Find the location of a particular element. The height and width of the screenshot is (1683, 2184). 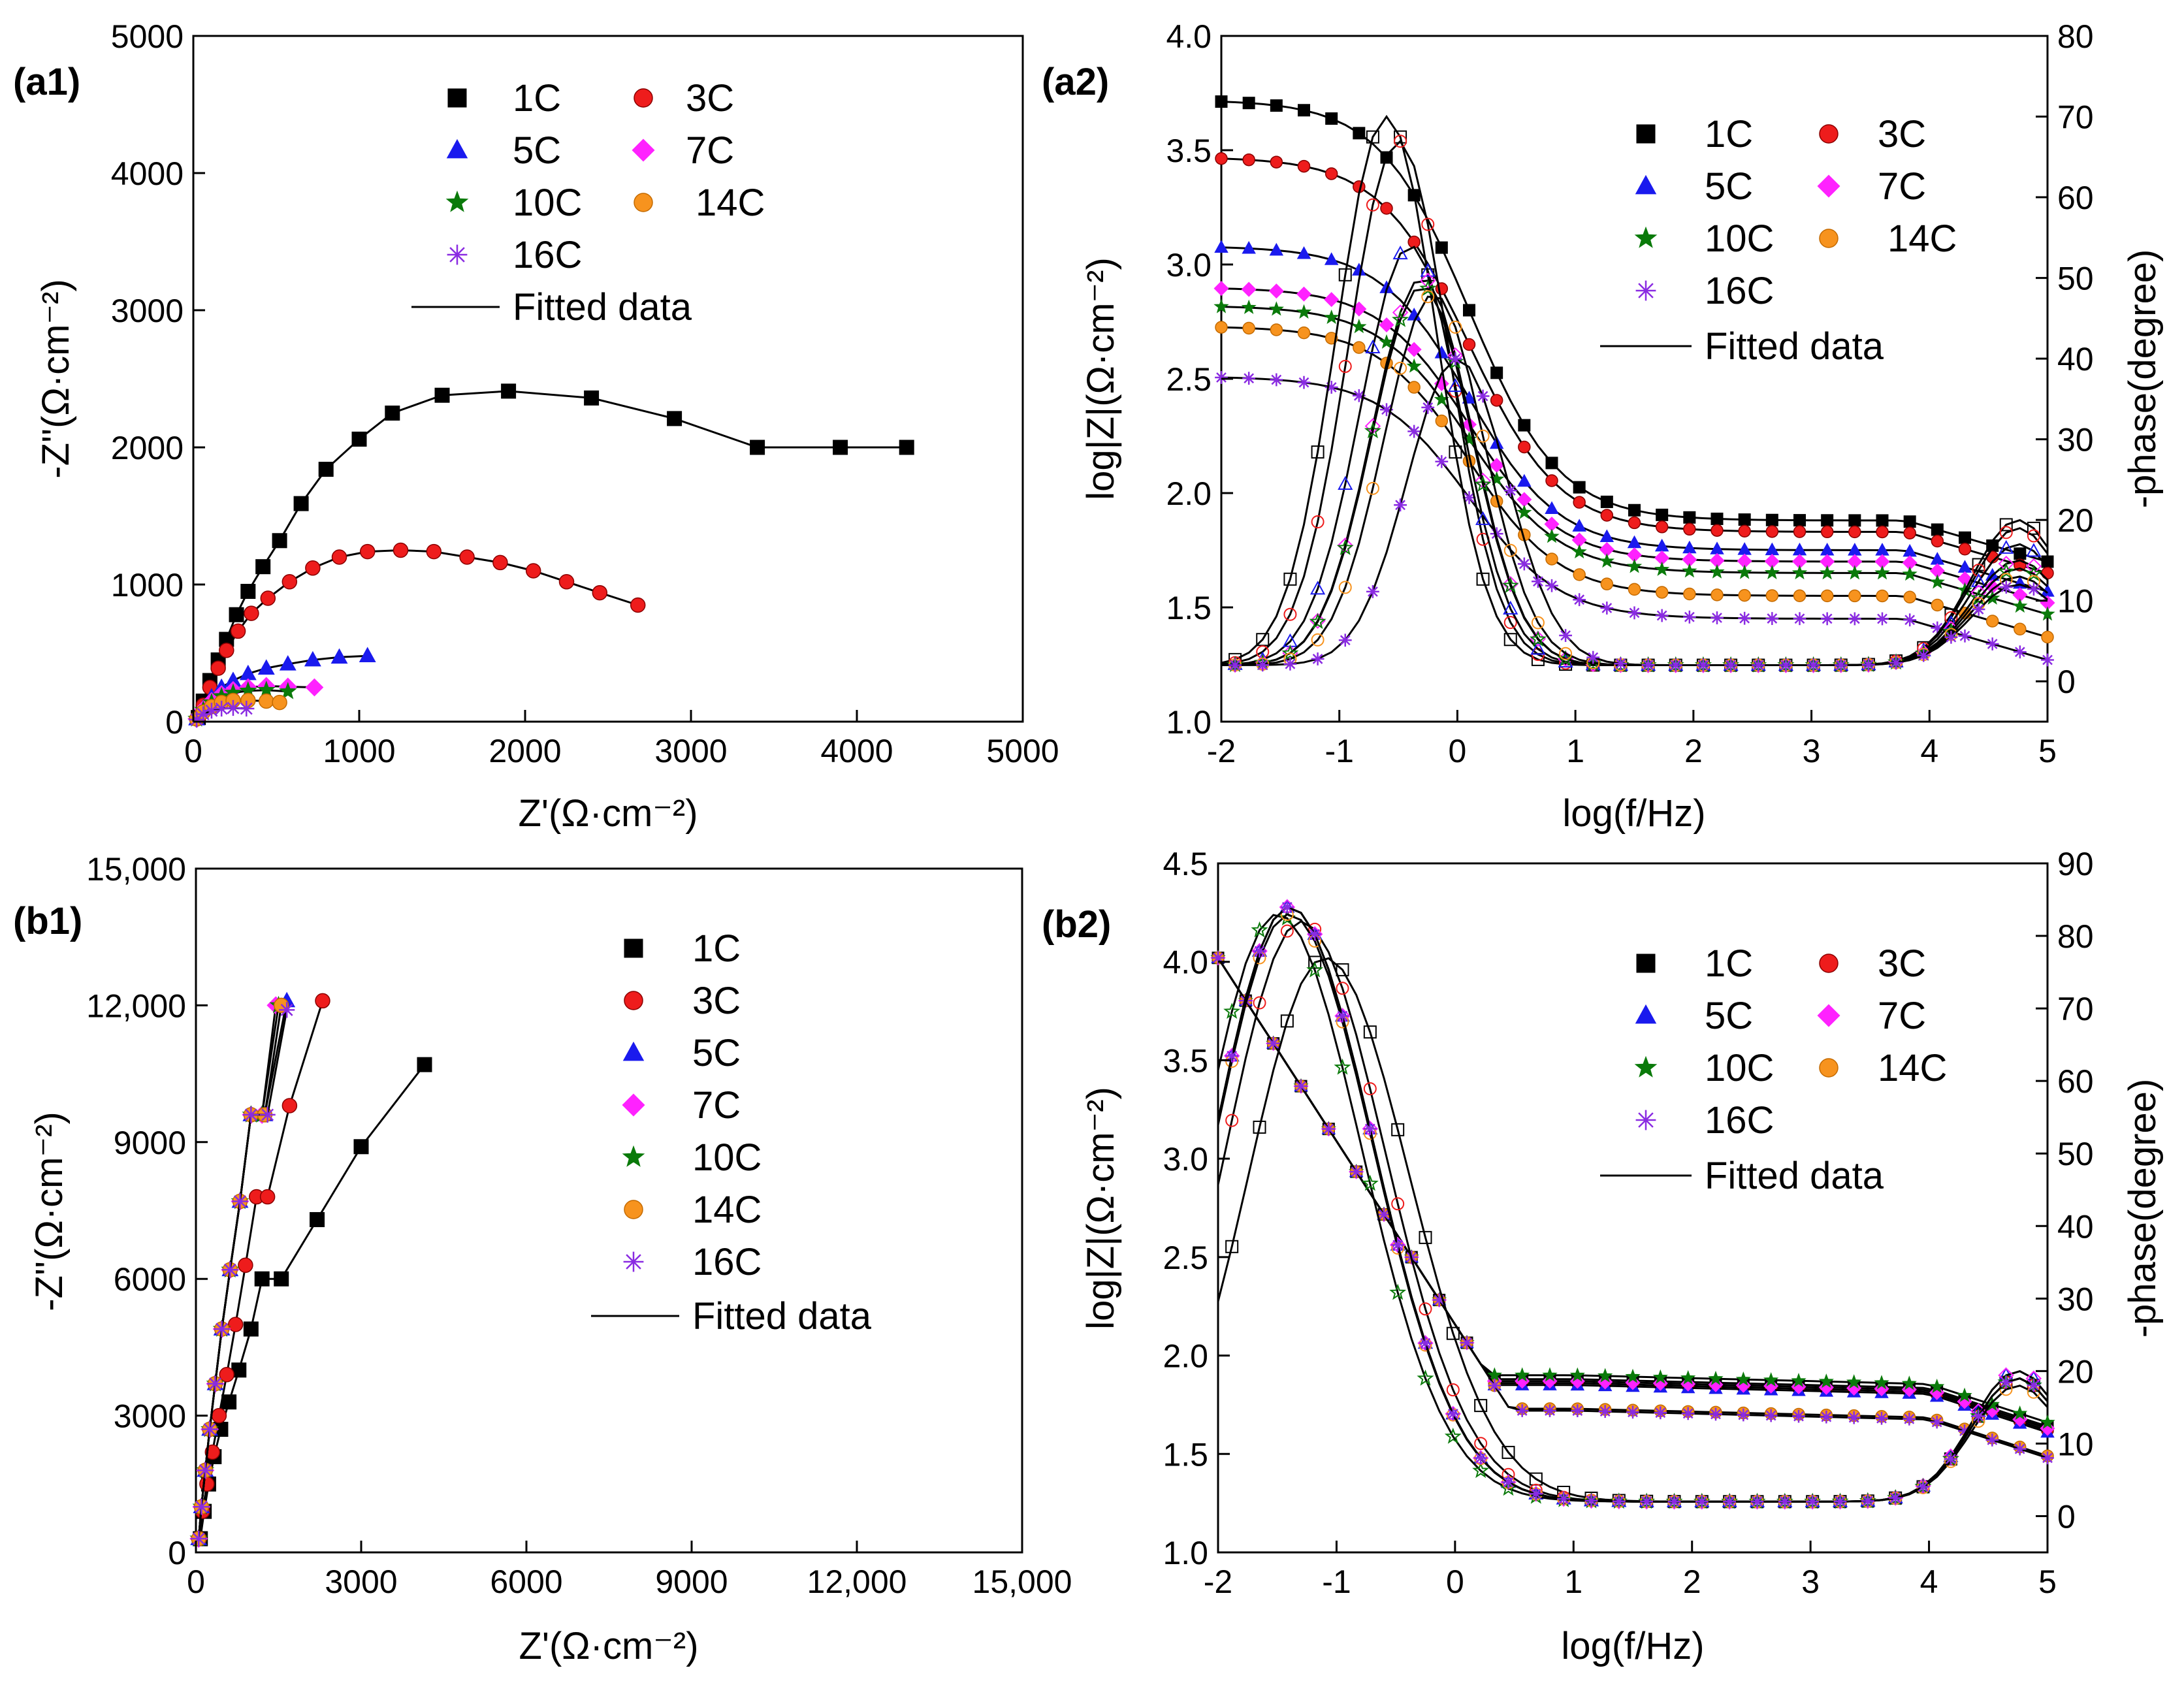

y-tick-label: 2.0 is located at coordinates (1185, 1356).